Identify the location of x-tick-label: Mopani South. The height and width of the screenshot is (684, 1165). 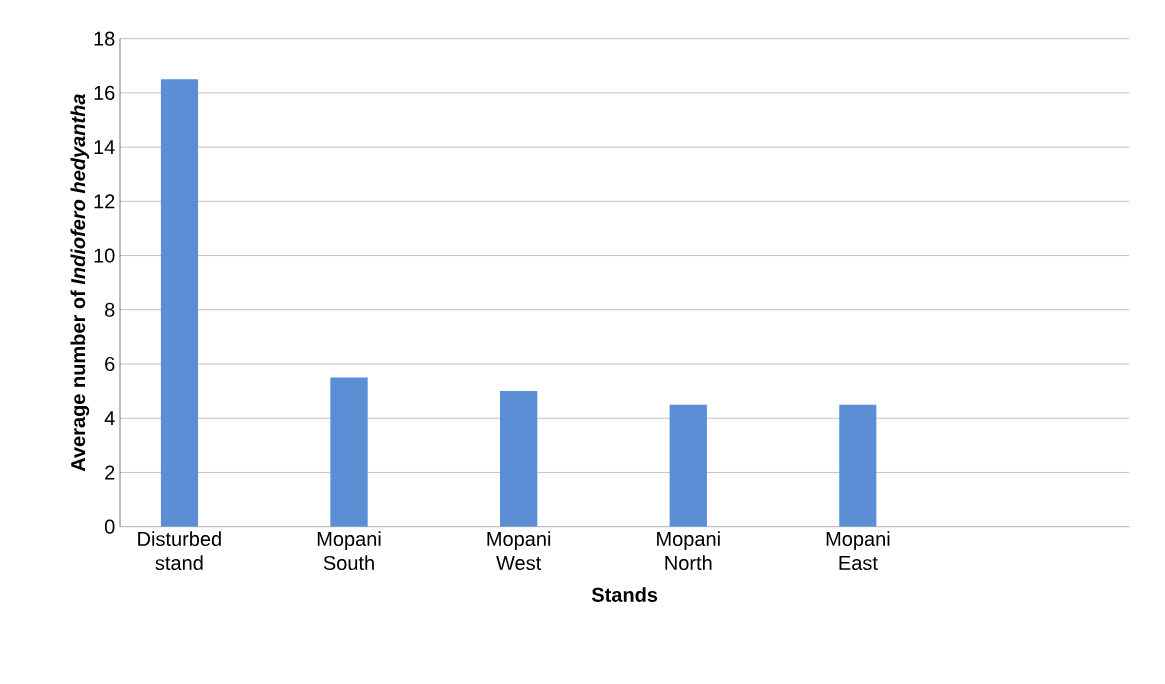
(349, 551).